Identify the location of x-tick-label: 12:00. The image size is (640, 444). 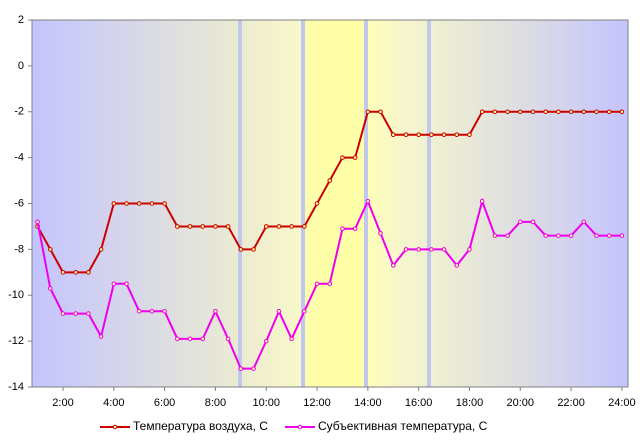
(317, 403).